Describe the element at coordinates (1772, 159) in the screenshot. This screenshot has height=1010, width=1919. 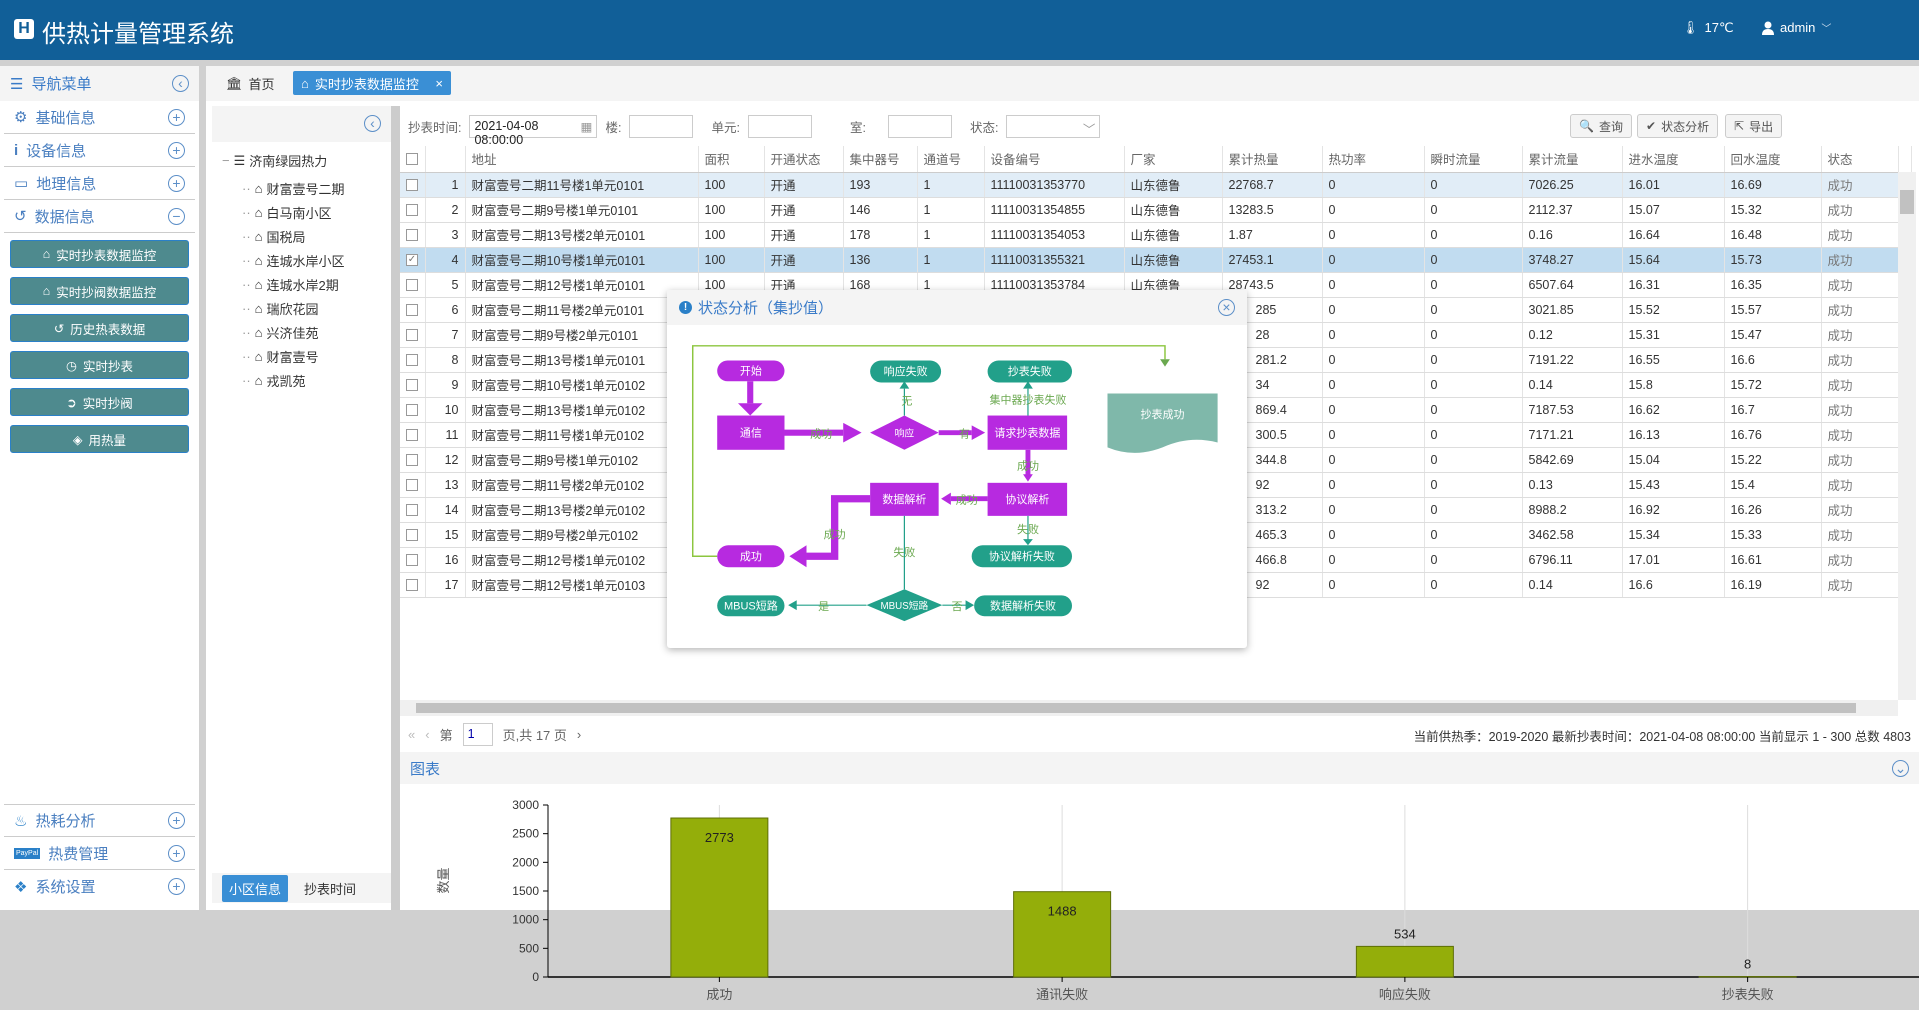
I see `column-header: 回水温度` at that location.